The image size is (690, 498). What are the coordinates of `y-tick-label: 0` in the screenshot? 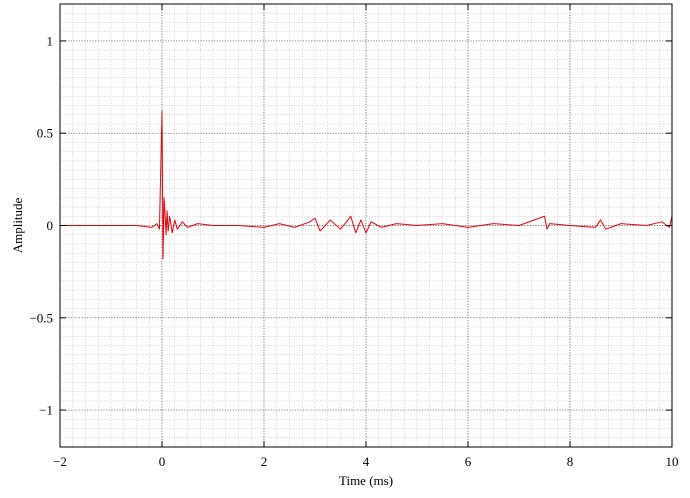 It's located at (50, 225).